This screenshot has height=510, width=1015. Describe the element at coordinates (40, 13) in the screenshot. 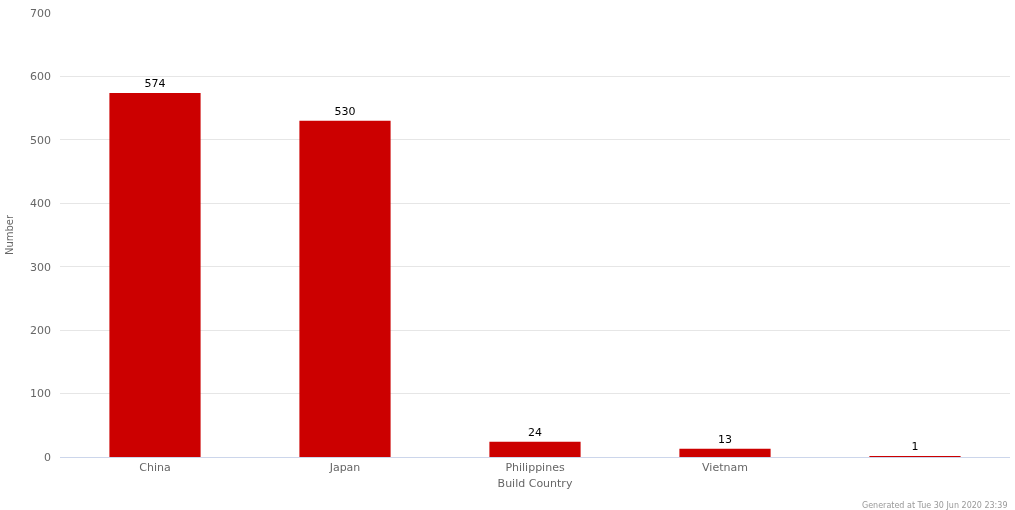

I see `y-tick-label: 700` at that location.